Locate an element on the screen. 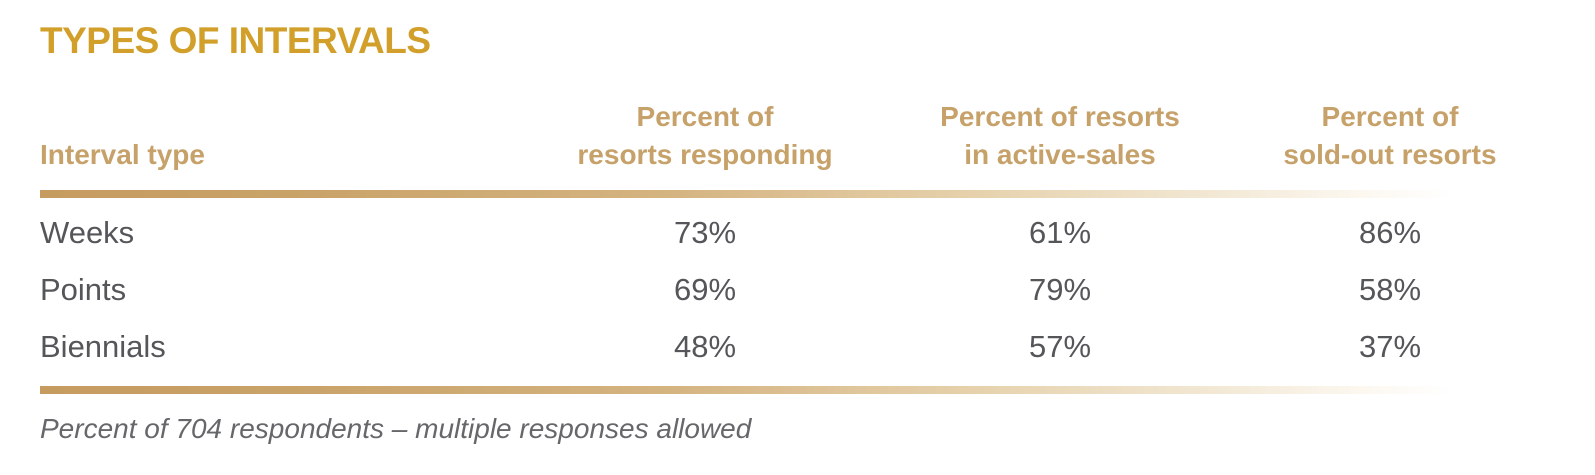  active-sales-value-cell: 79% is located at coordinates (1060, 289).